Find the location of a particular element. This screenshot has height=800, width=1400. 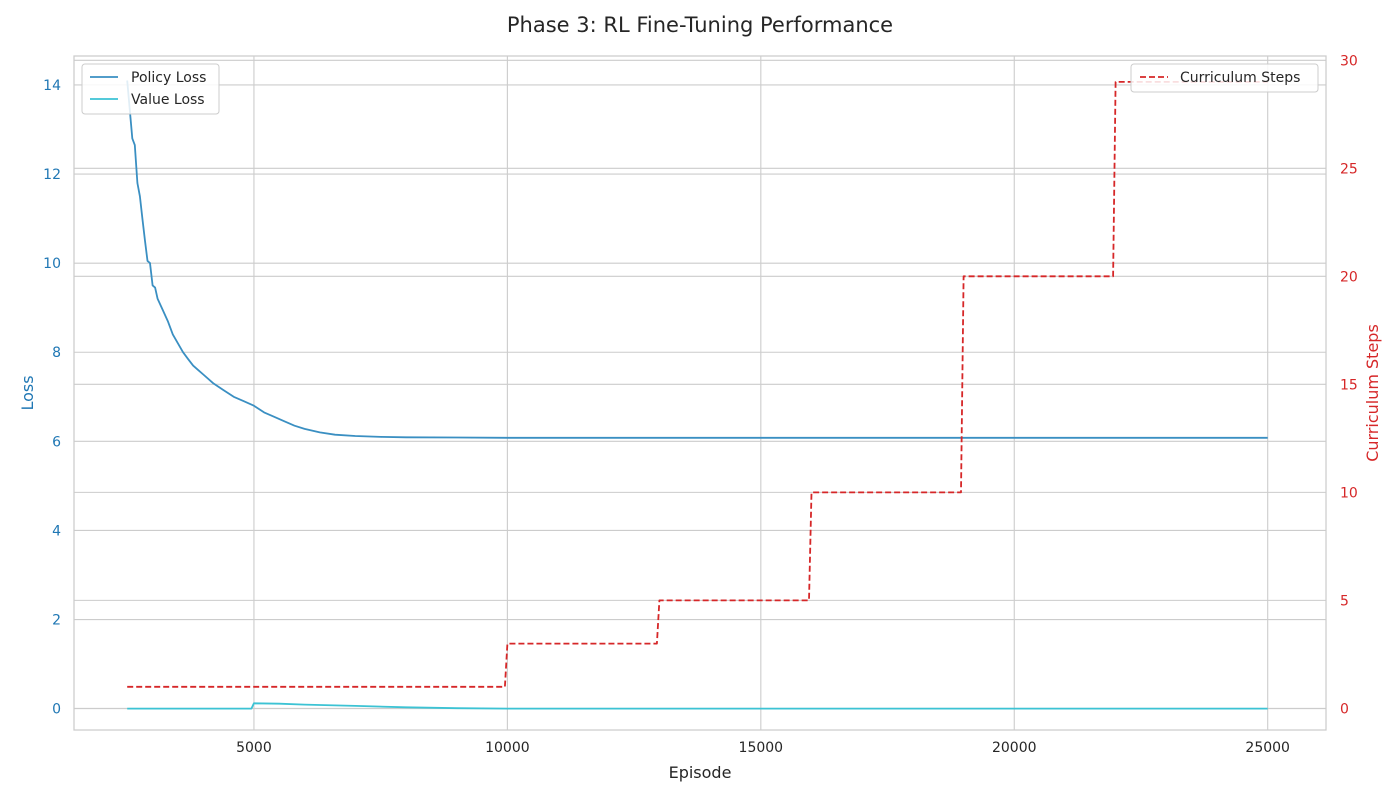

x-tick-label: 25000 is located at coordinates (1267, 748).